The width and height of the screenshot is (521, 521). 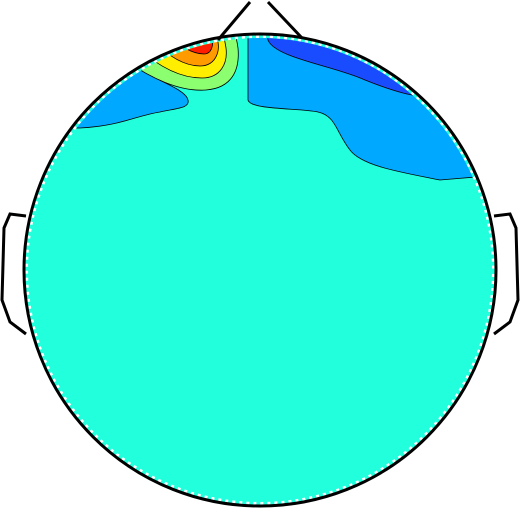 What do you see at coordinates (234, 21) in the screenshot?
I see `nose-outline` at bounding box center [234, 21].